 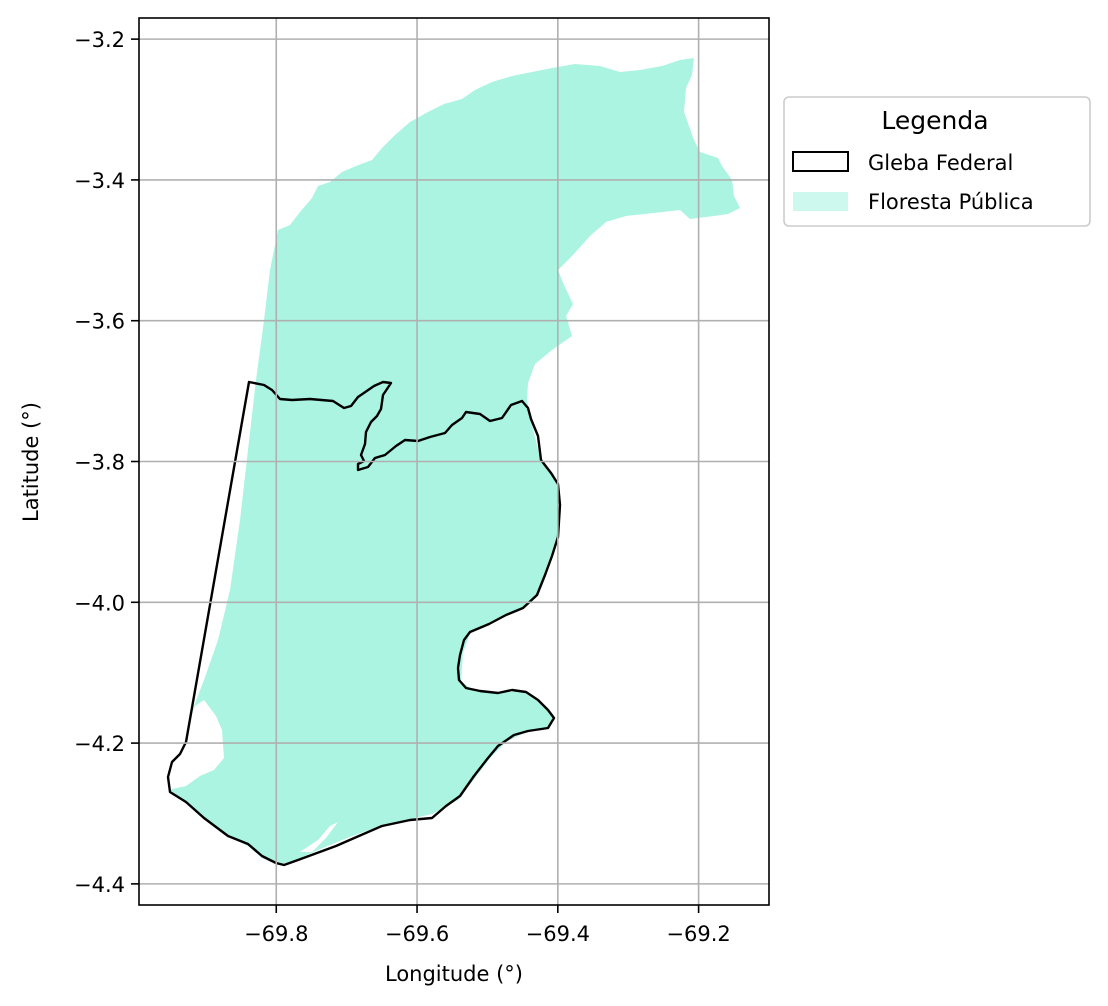 I want to click on y-tick-label: −4.0, so click(x=99, y=603).